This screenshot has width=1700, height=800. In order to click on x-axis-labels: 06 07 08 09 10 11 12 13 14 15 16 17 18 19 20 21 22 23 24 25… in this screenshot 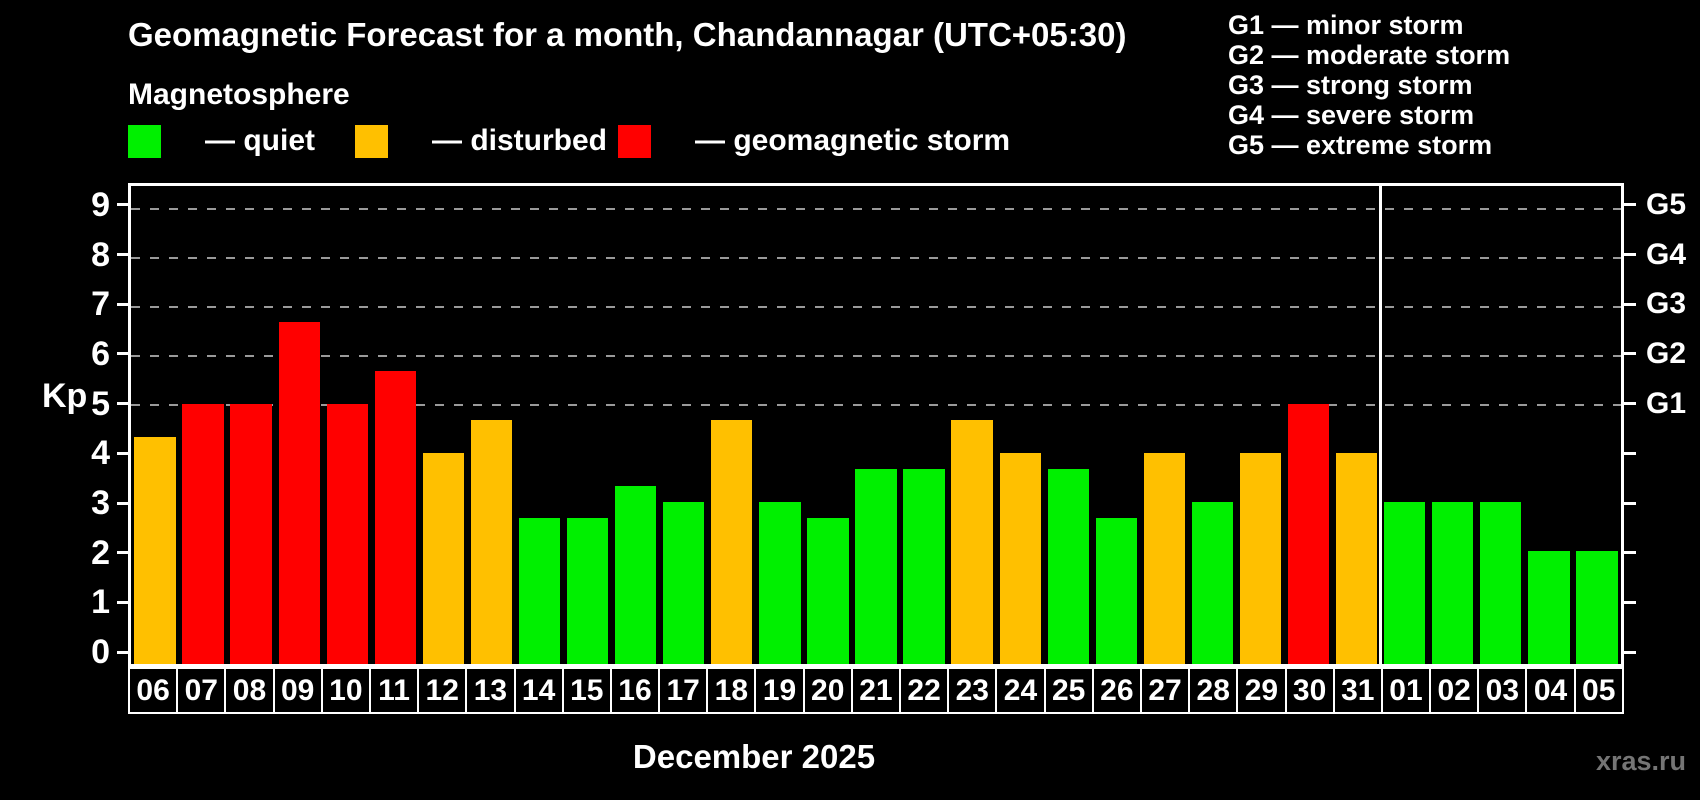, I will do `click(876, 690)`.